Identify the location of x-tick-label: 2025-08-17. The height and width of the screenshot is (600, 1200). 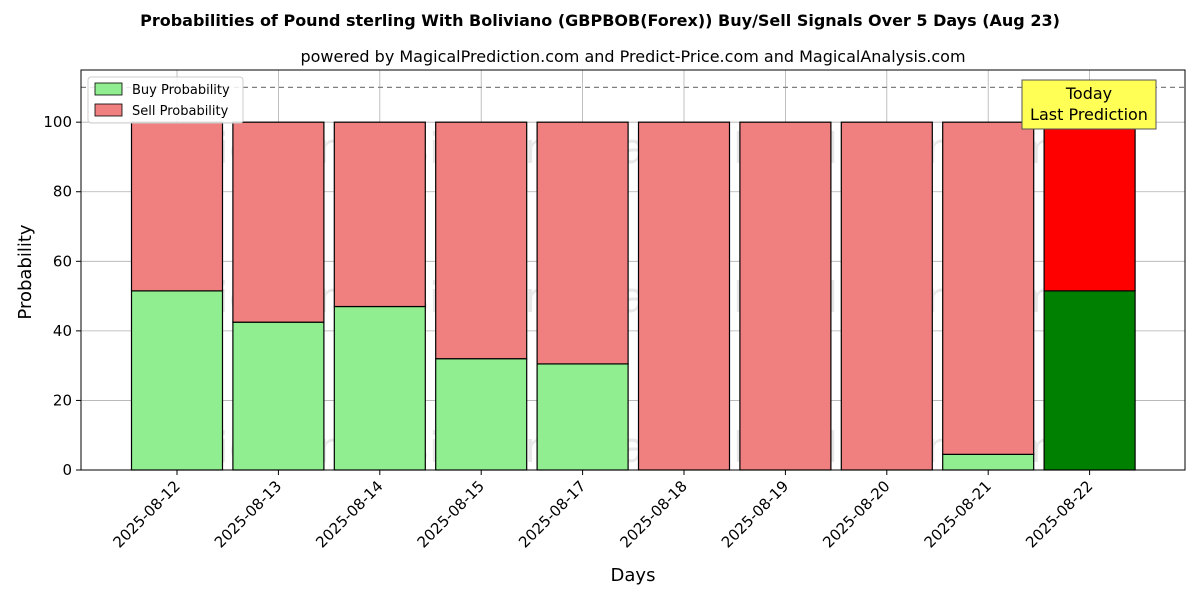
(552, 514).